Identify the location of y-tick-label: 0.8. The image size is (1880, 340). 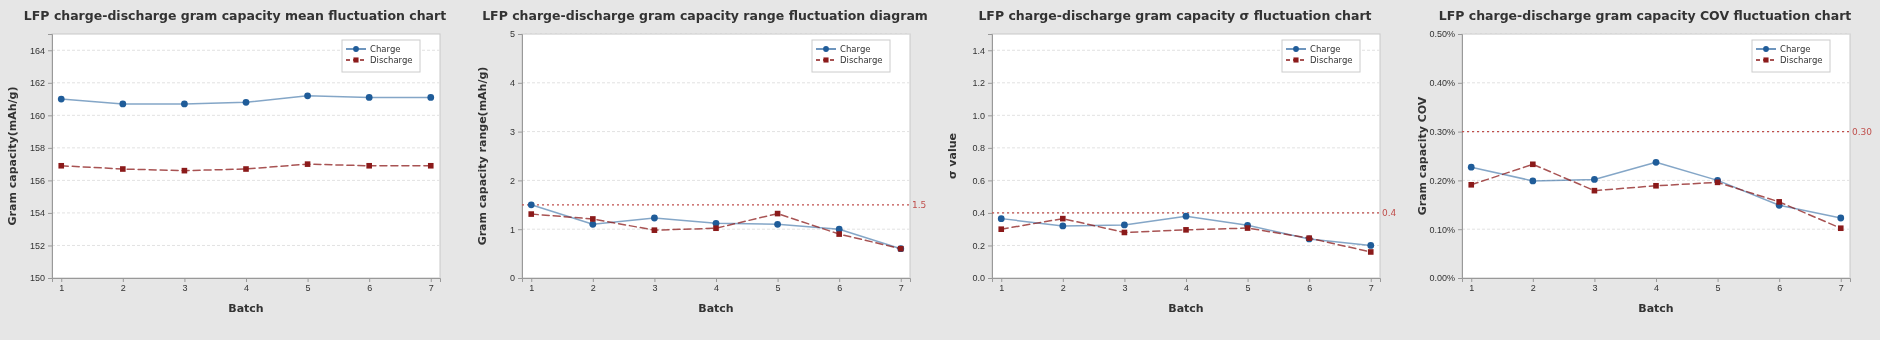
(978, 148).